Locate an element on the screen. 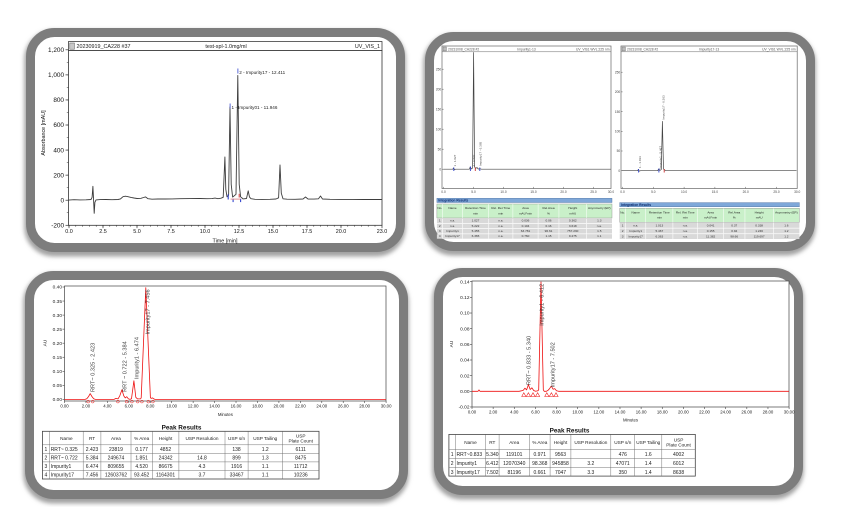  svg-text: 6.365 is located at coordinates (476, 236).